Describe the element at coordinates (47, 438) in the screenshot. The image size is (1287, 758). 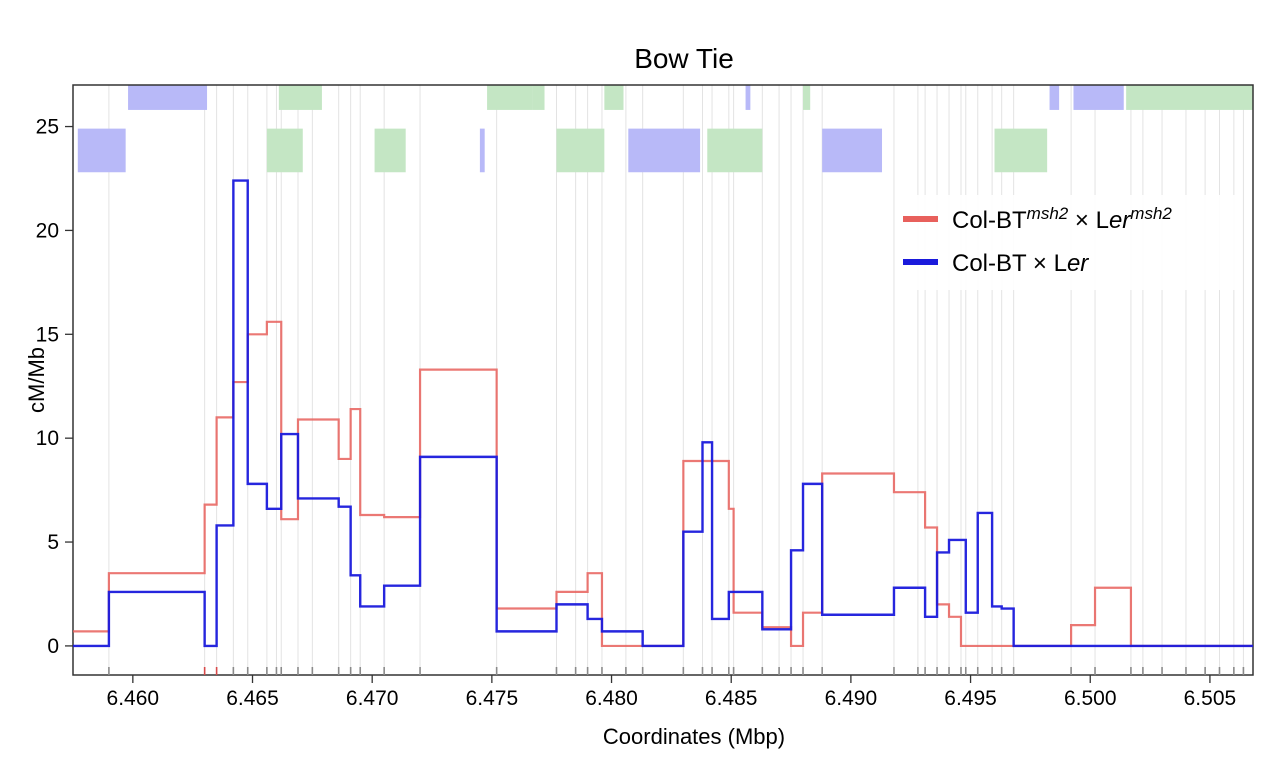
I see `y-tick-label-2: 10` at that location.